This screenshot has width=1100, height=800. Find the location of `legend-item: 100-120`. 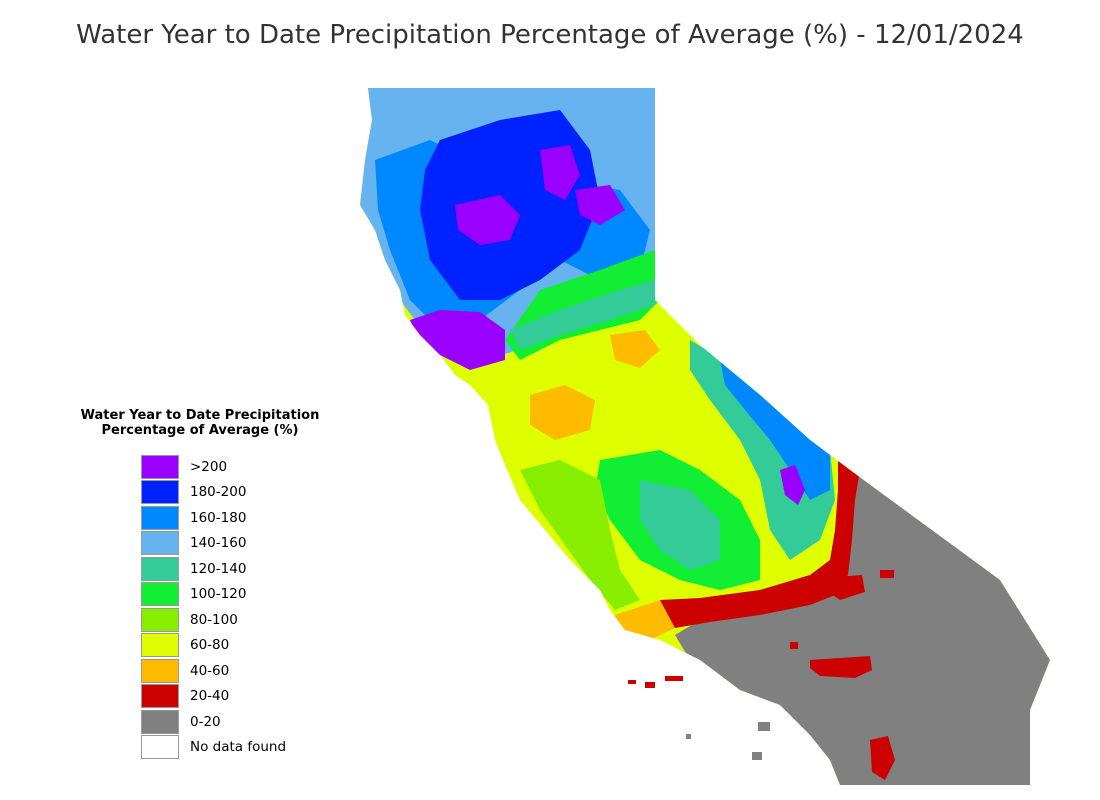

legend-item: 100-120 is located at coordinates (240, 595).